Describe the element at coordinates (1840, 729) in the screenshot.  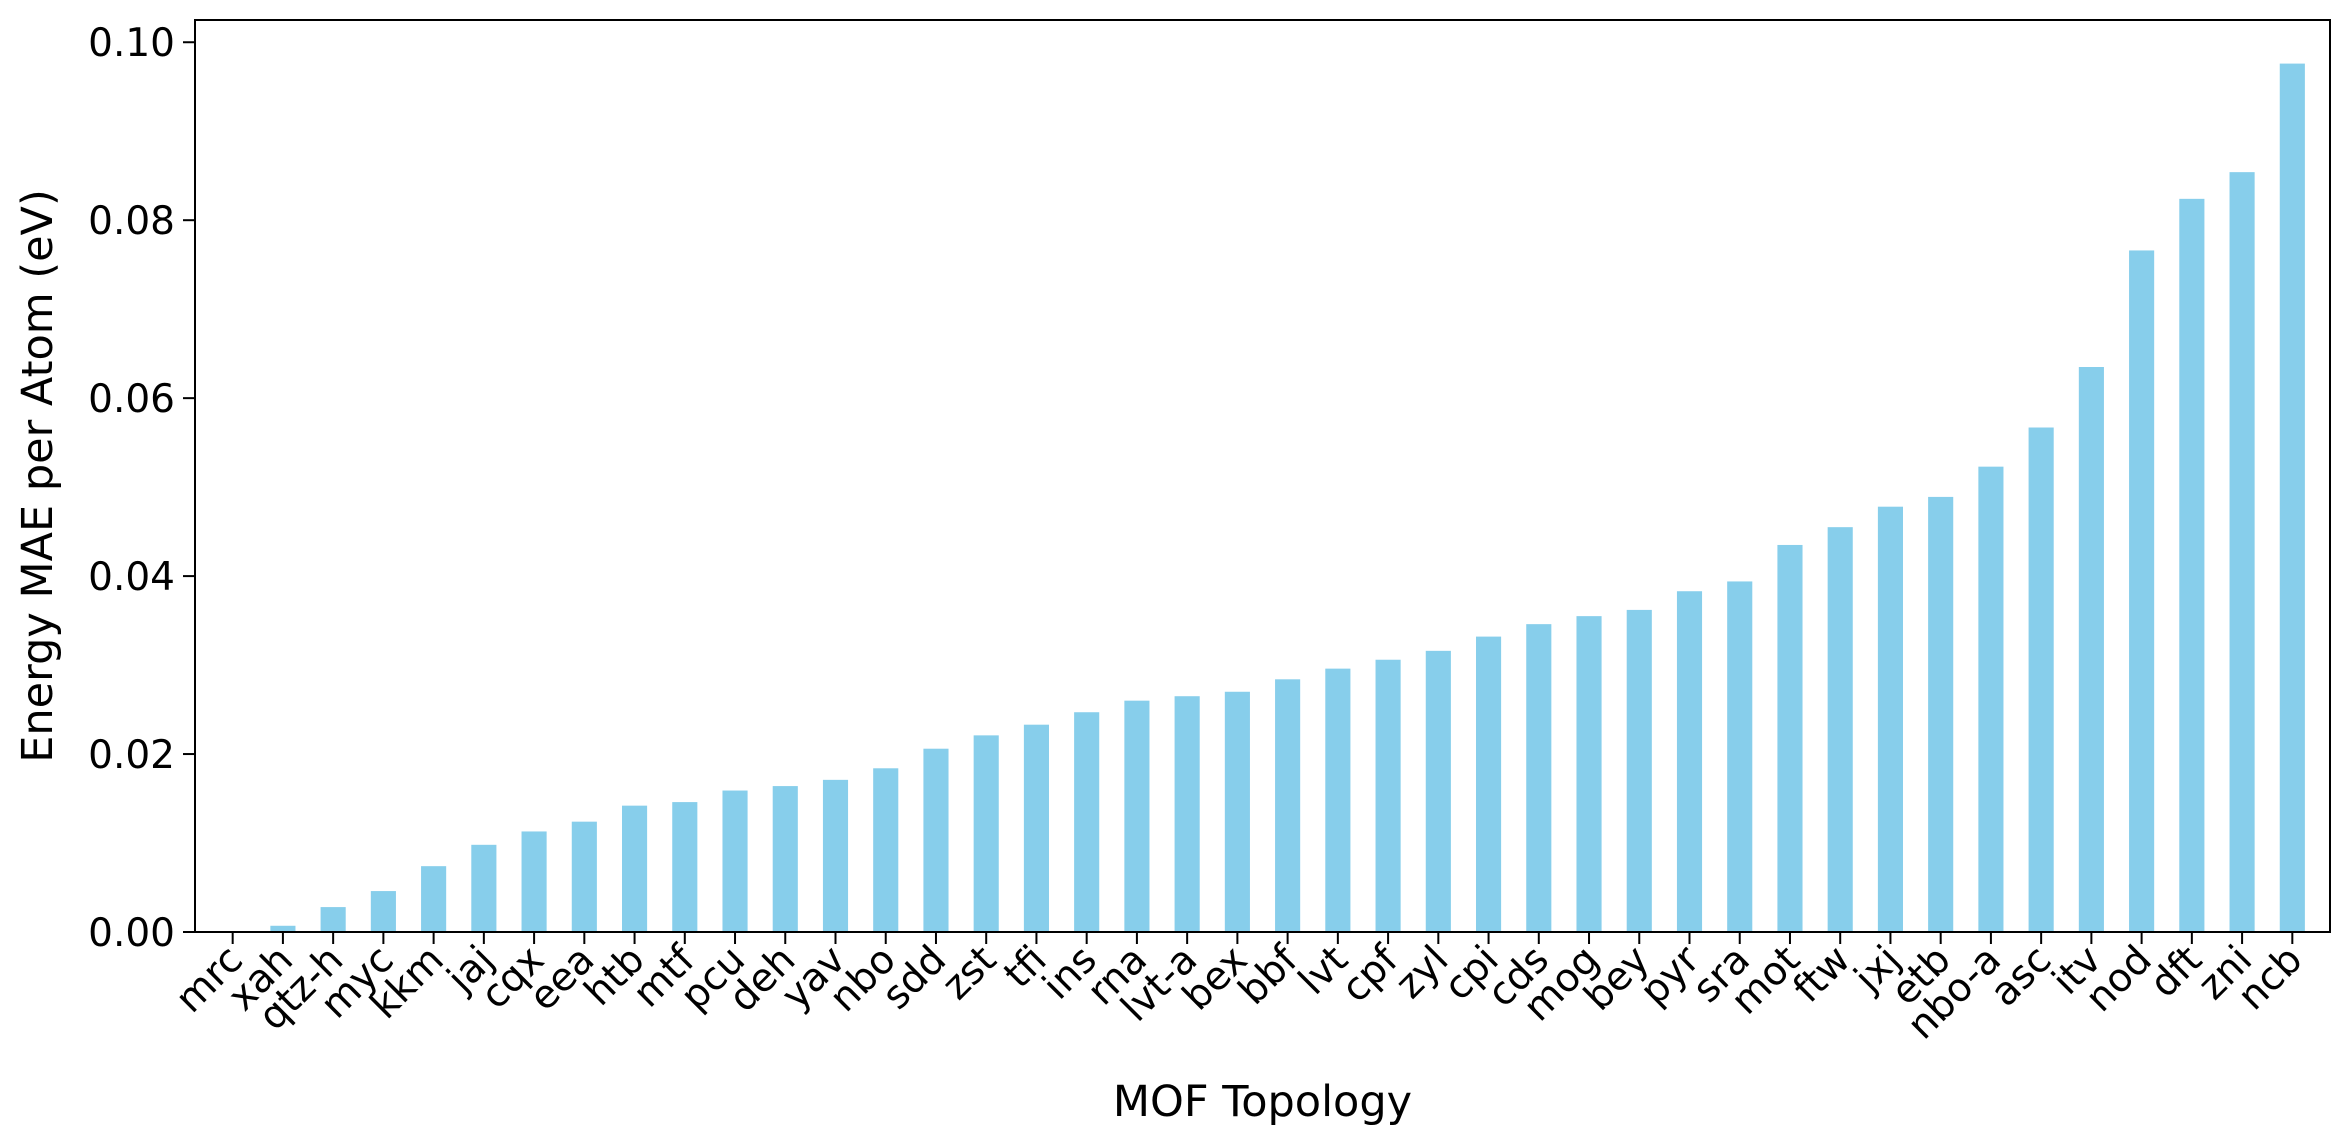
I see `bar-ftw` at that location.